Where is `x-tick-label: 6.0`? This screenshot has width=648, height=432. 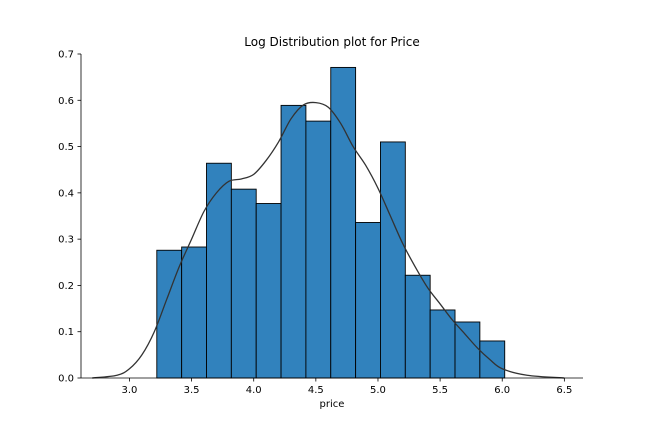 x-tick-label: 6.0 is located at coordinates (502, 390).